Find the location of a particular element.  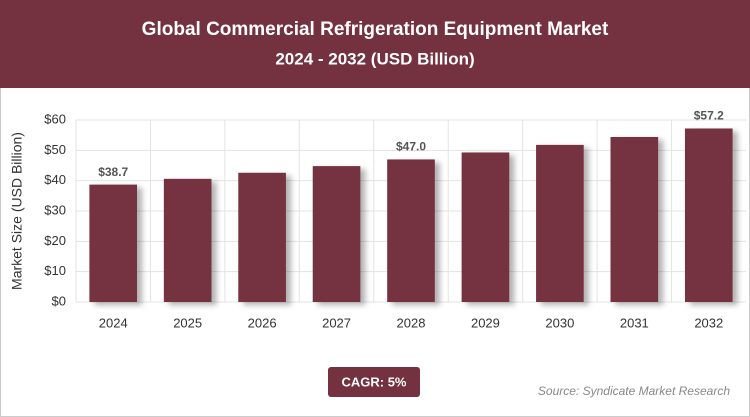

value-label: $57.2 is located at coordinates (709, 116).